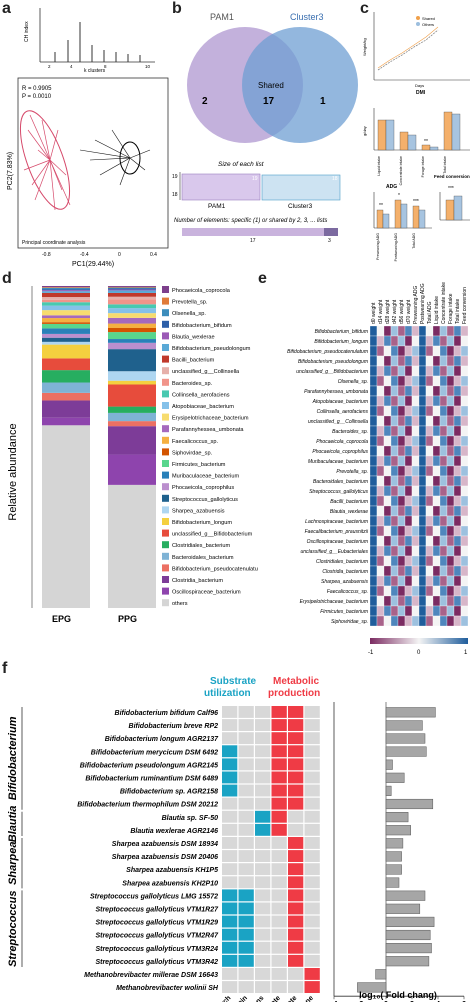  What do you see at coordinates (416, 305) in the screenshot?
I see `heatmap-col-label: Preweaning ADG` at bounding box center [416, 305].